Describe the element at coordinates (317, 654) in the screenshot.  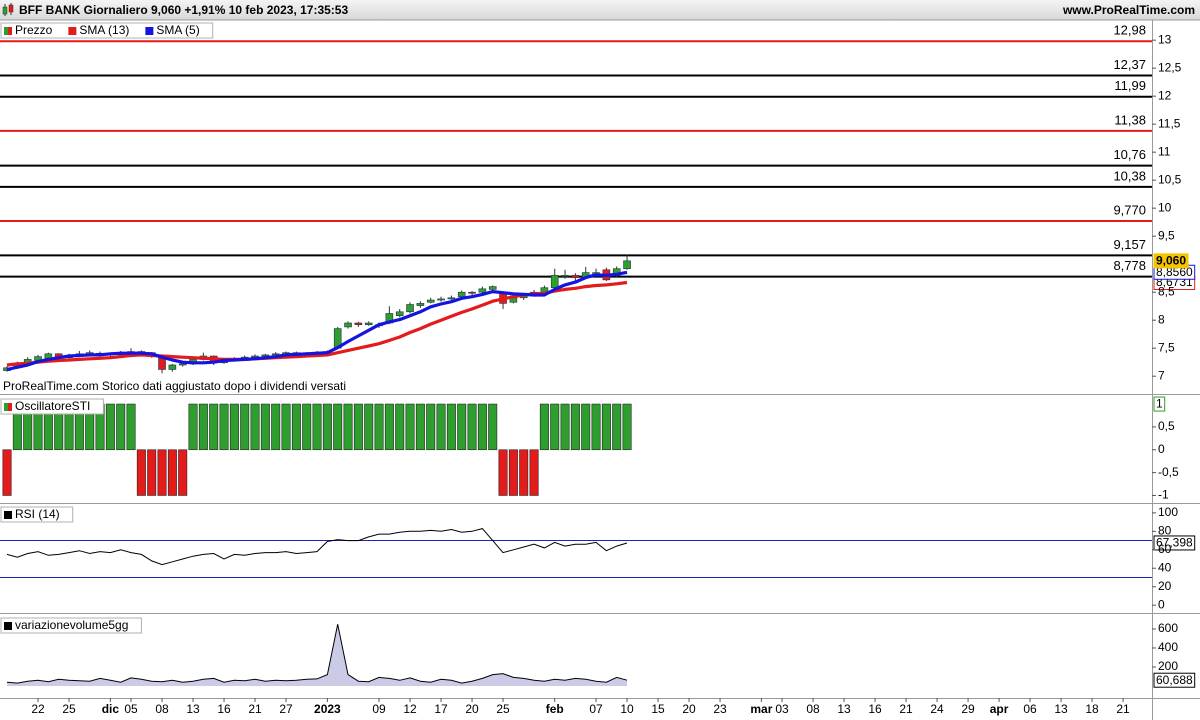
I see `volume-line` at that location.